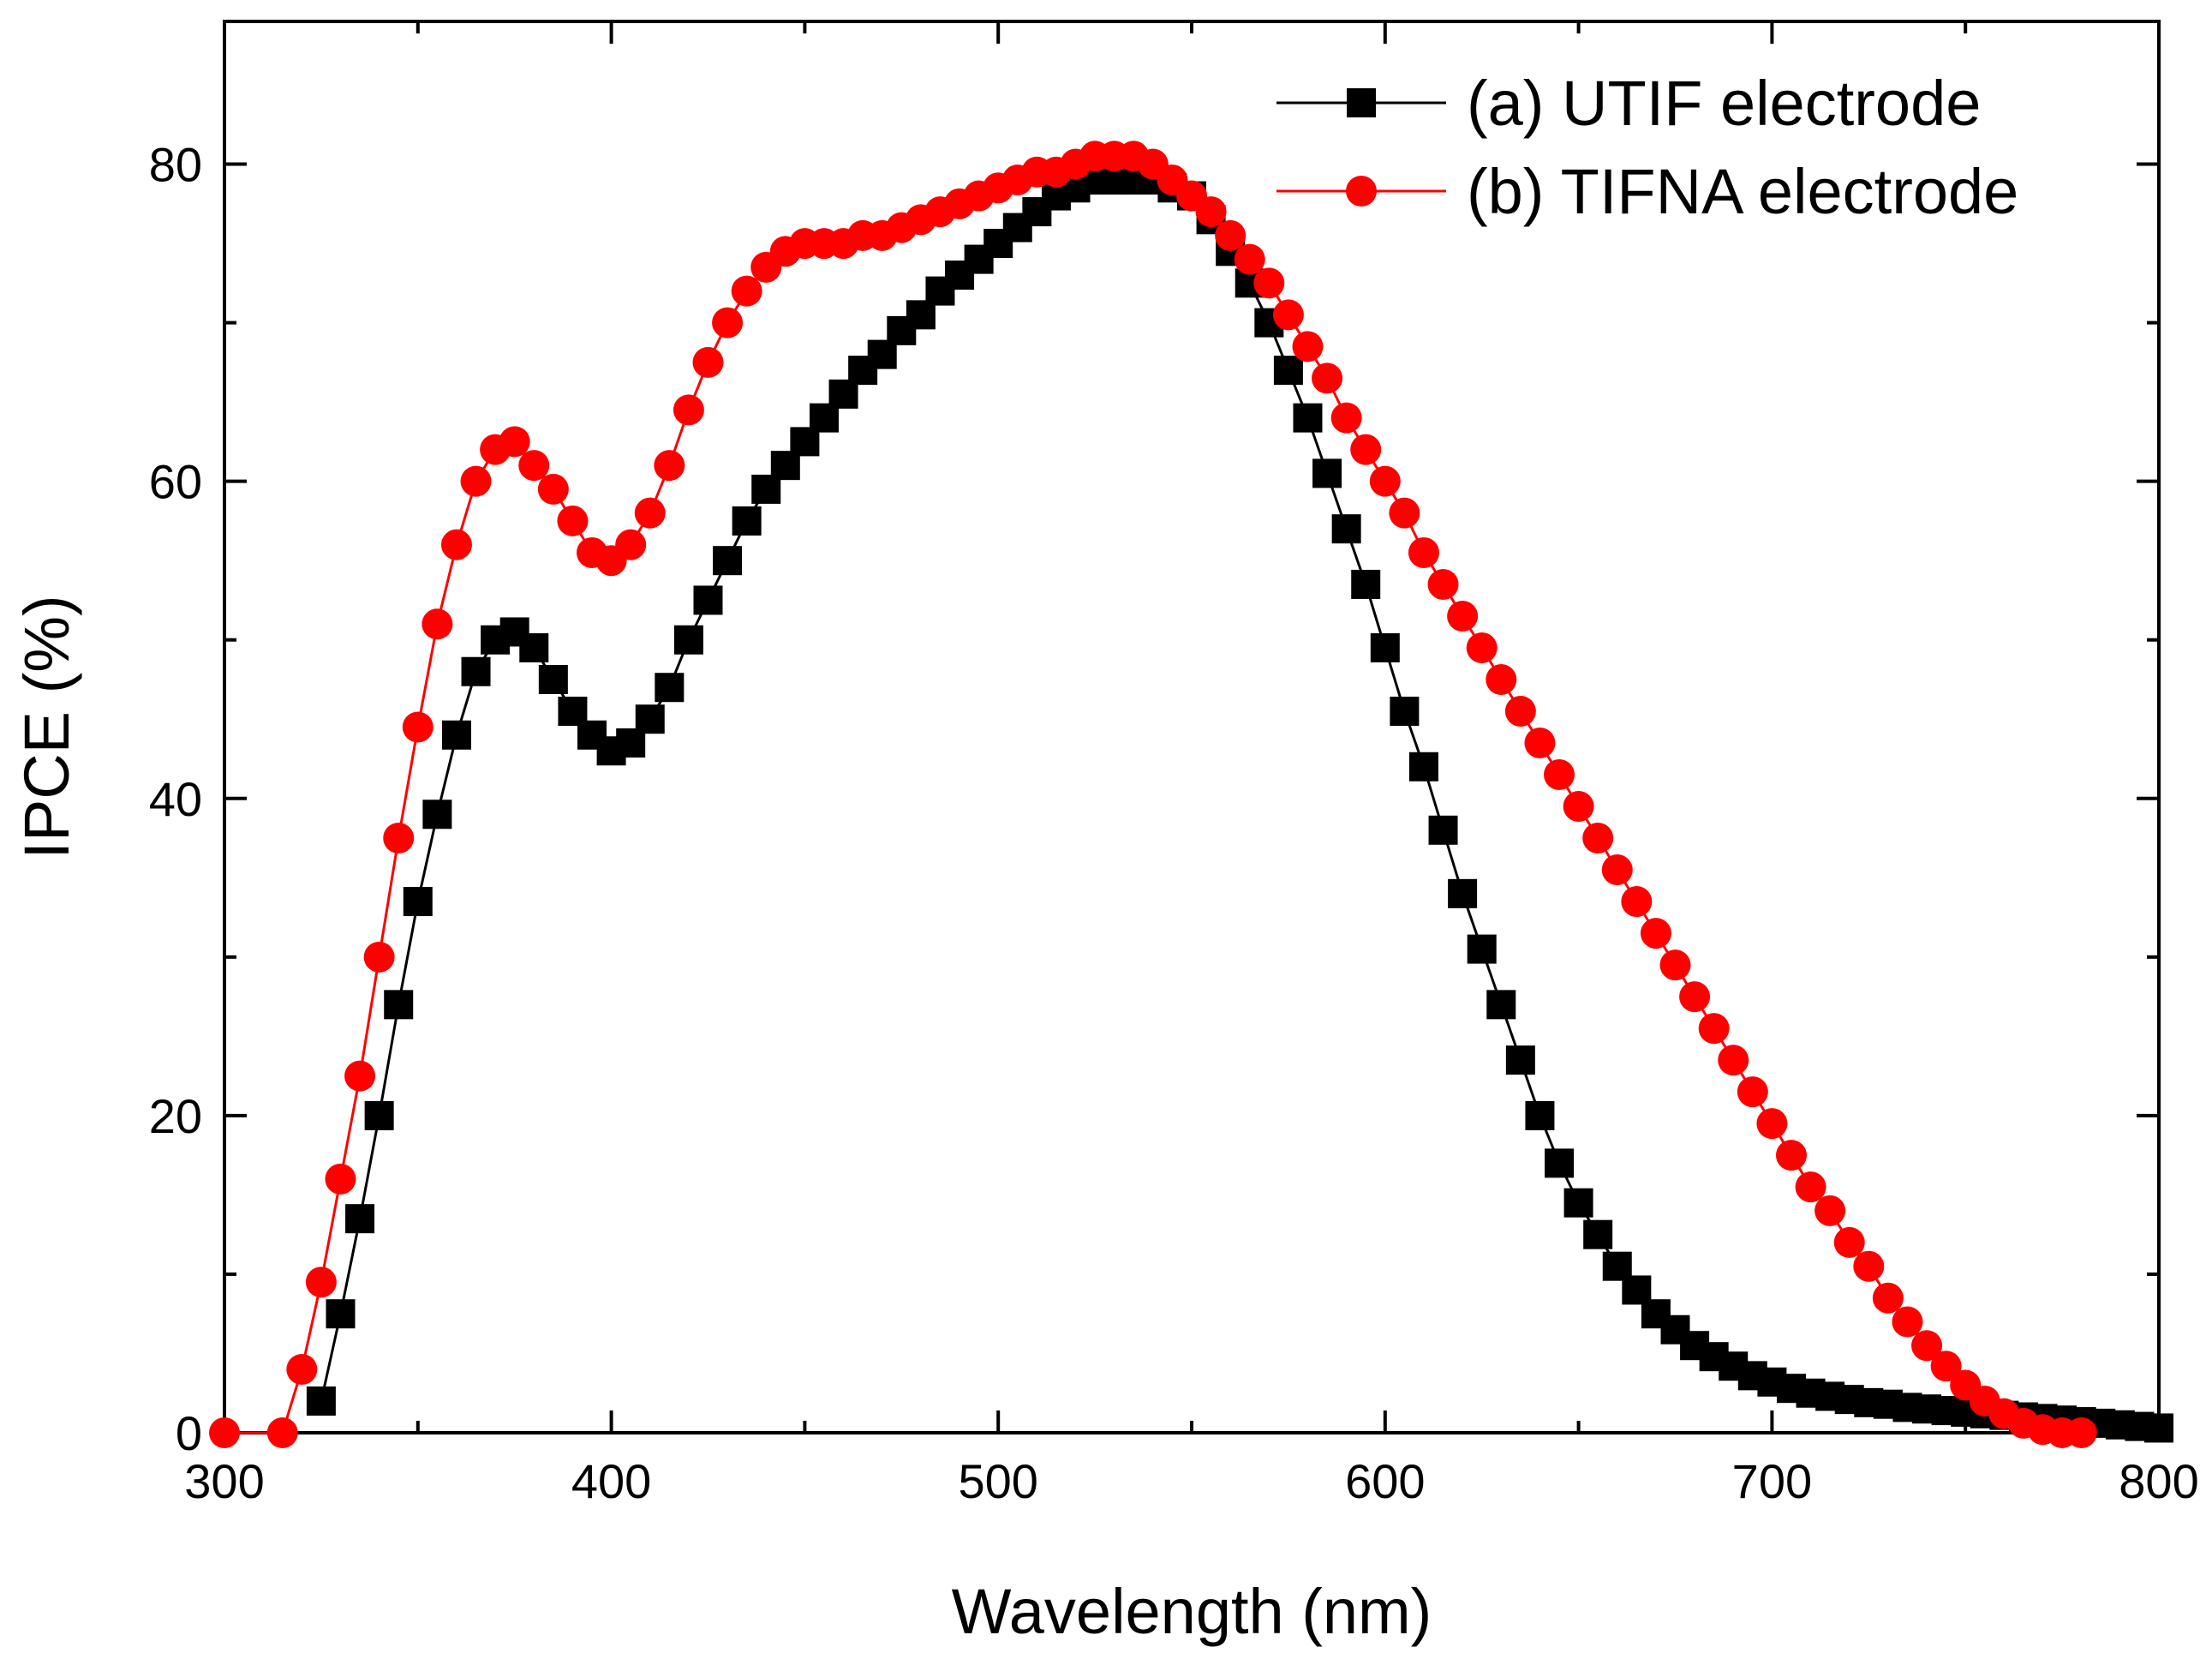 The image size is (2212, 1659). I want to click on legend-label: (b) TIFNA electrode, so click(1742, 191).